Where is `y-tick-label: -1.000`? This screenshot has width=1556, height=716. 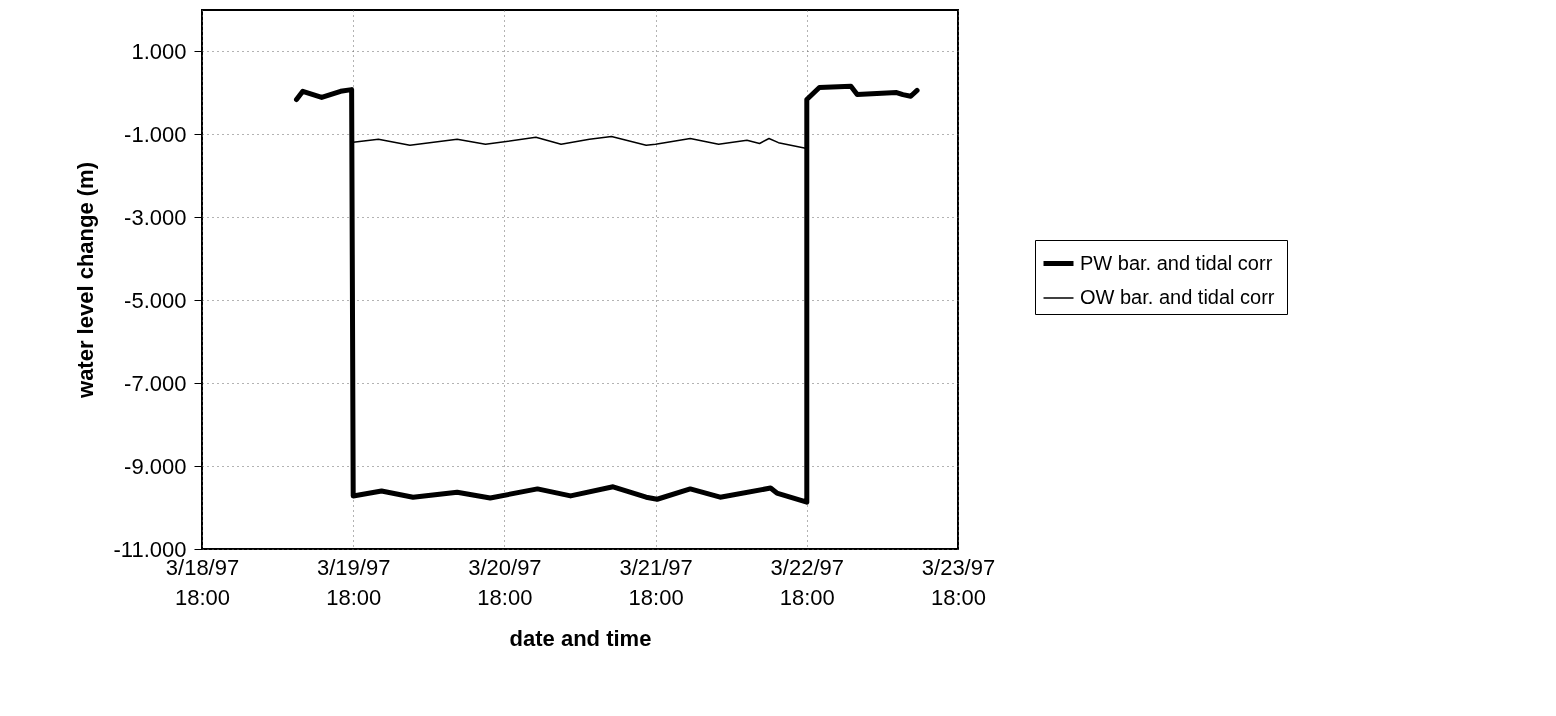
y-tick-label: -1.000 is located at coordinates (155, 134).